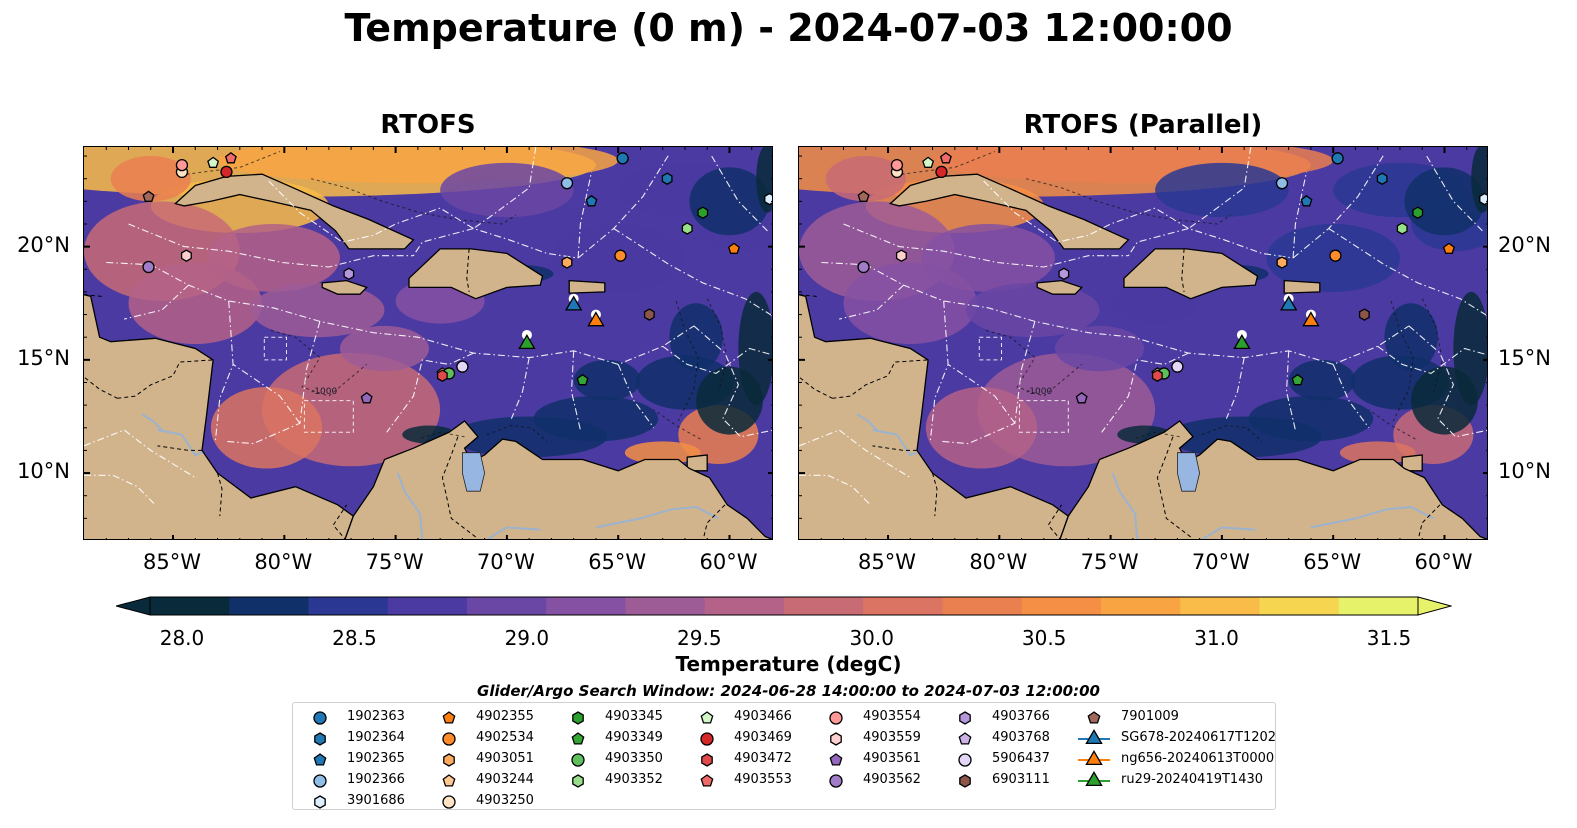  I want to click on legend-item-4903766: 4903766, so click(999, 716).